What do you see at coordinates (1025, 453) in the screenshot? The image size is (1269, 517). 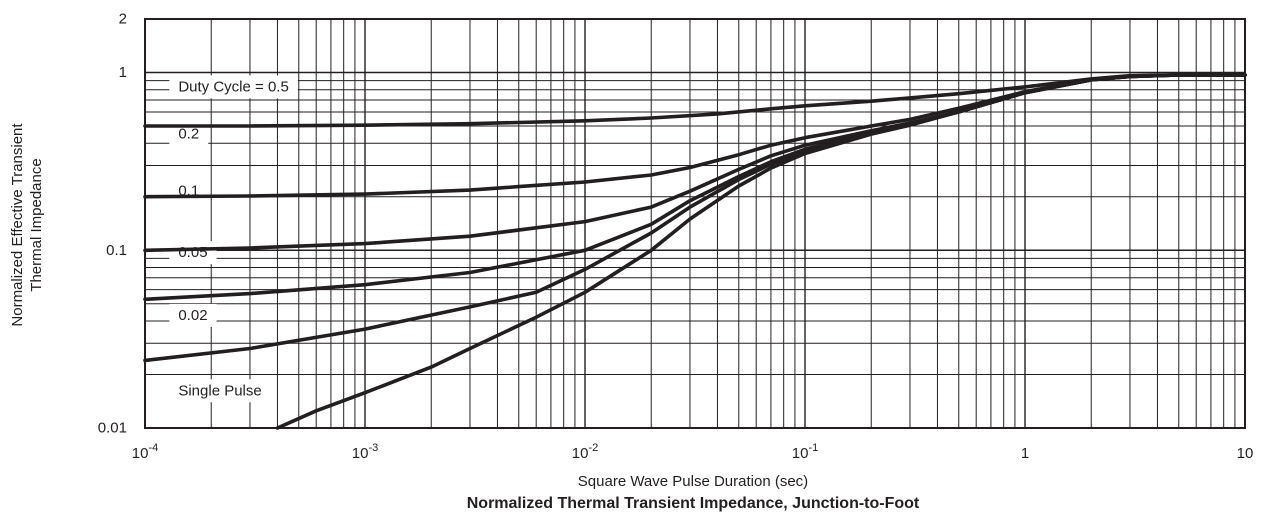 I see `x-tick-label: 1` at bounding box center [1025, 453].